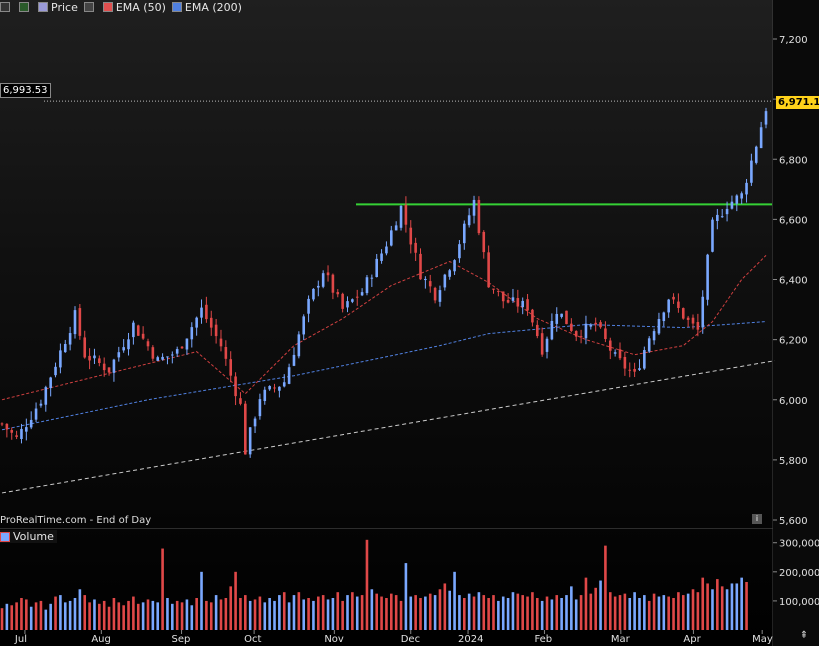 This screenshot has width=819, height=646. Describe the element at coordinates (799, 602) in the screenshot. I see `volume-tick-label: 100,000` at that location.